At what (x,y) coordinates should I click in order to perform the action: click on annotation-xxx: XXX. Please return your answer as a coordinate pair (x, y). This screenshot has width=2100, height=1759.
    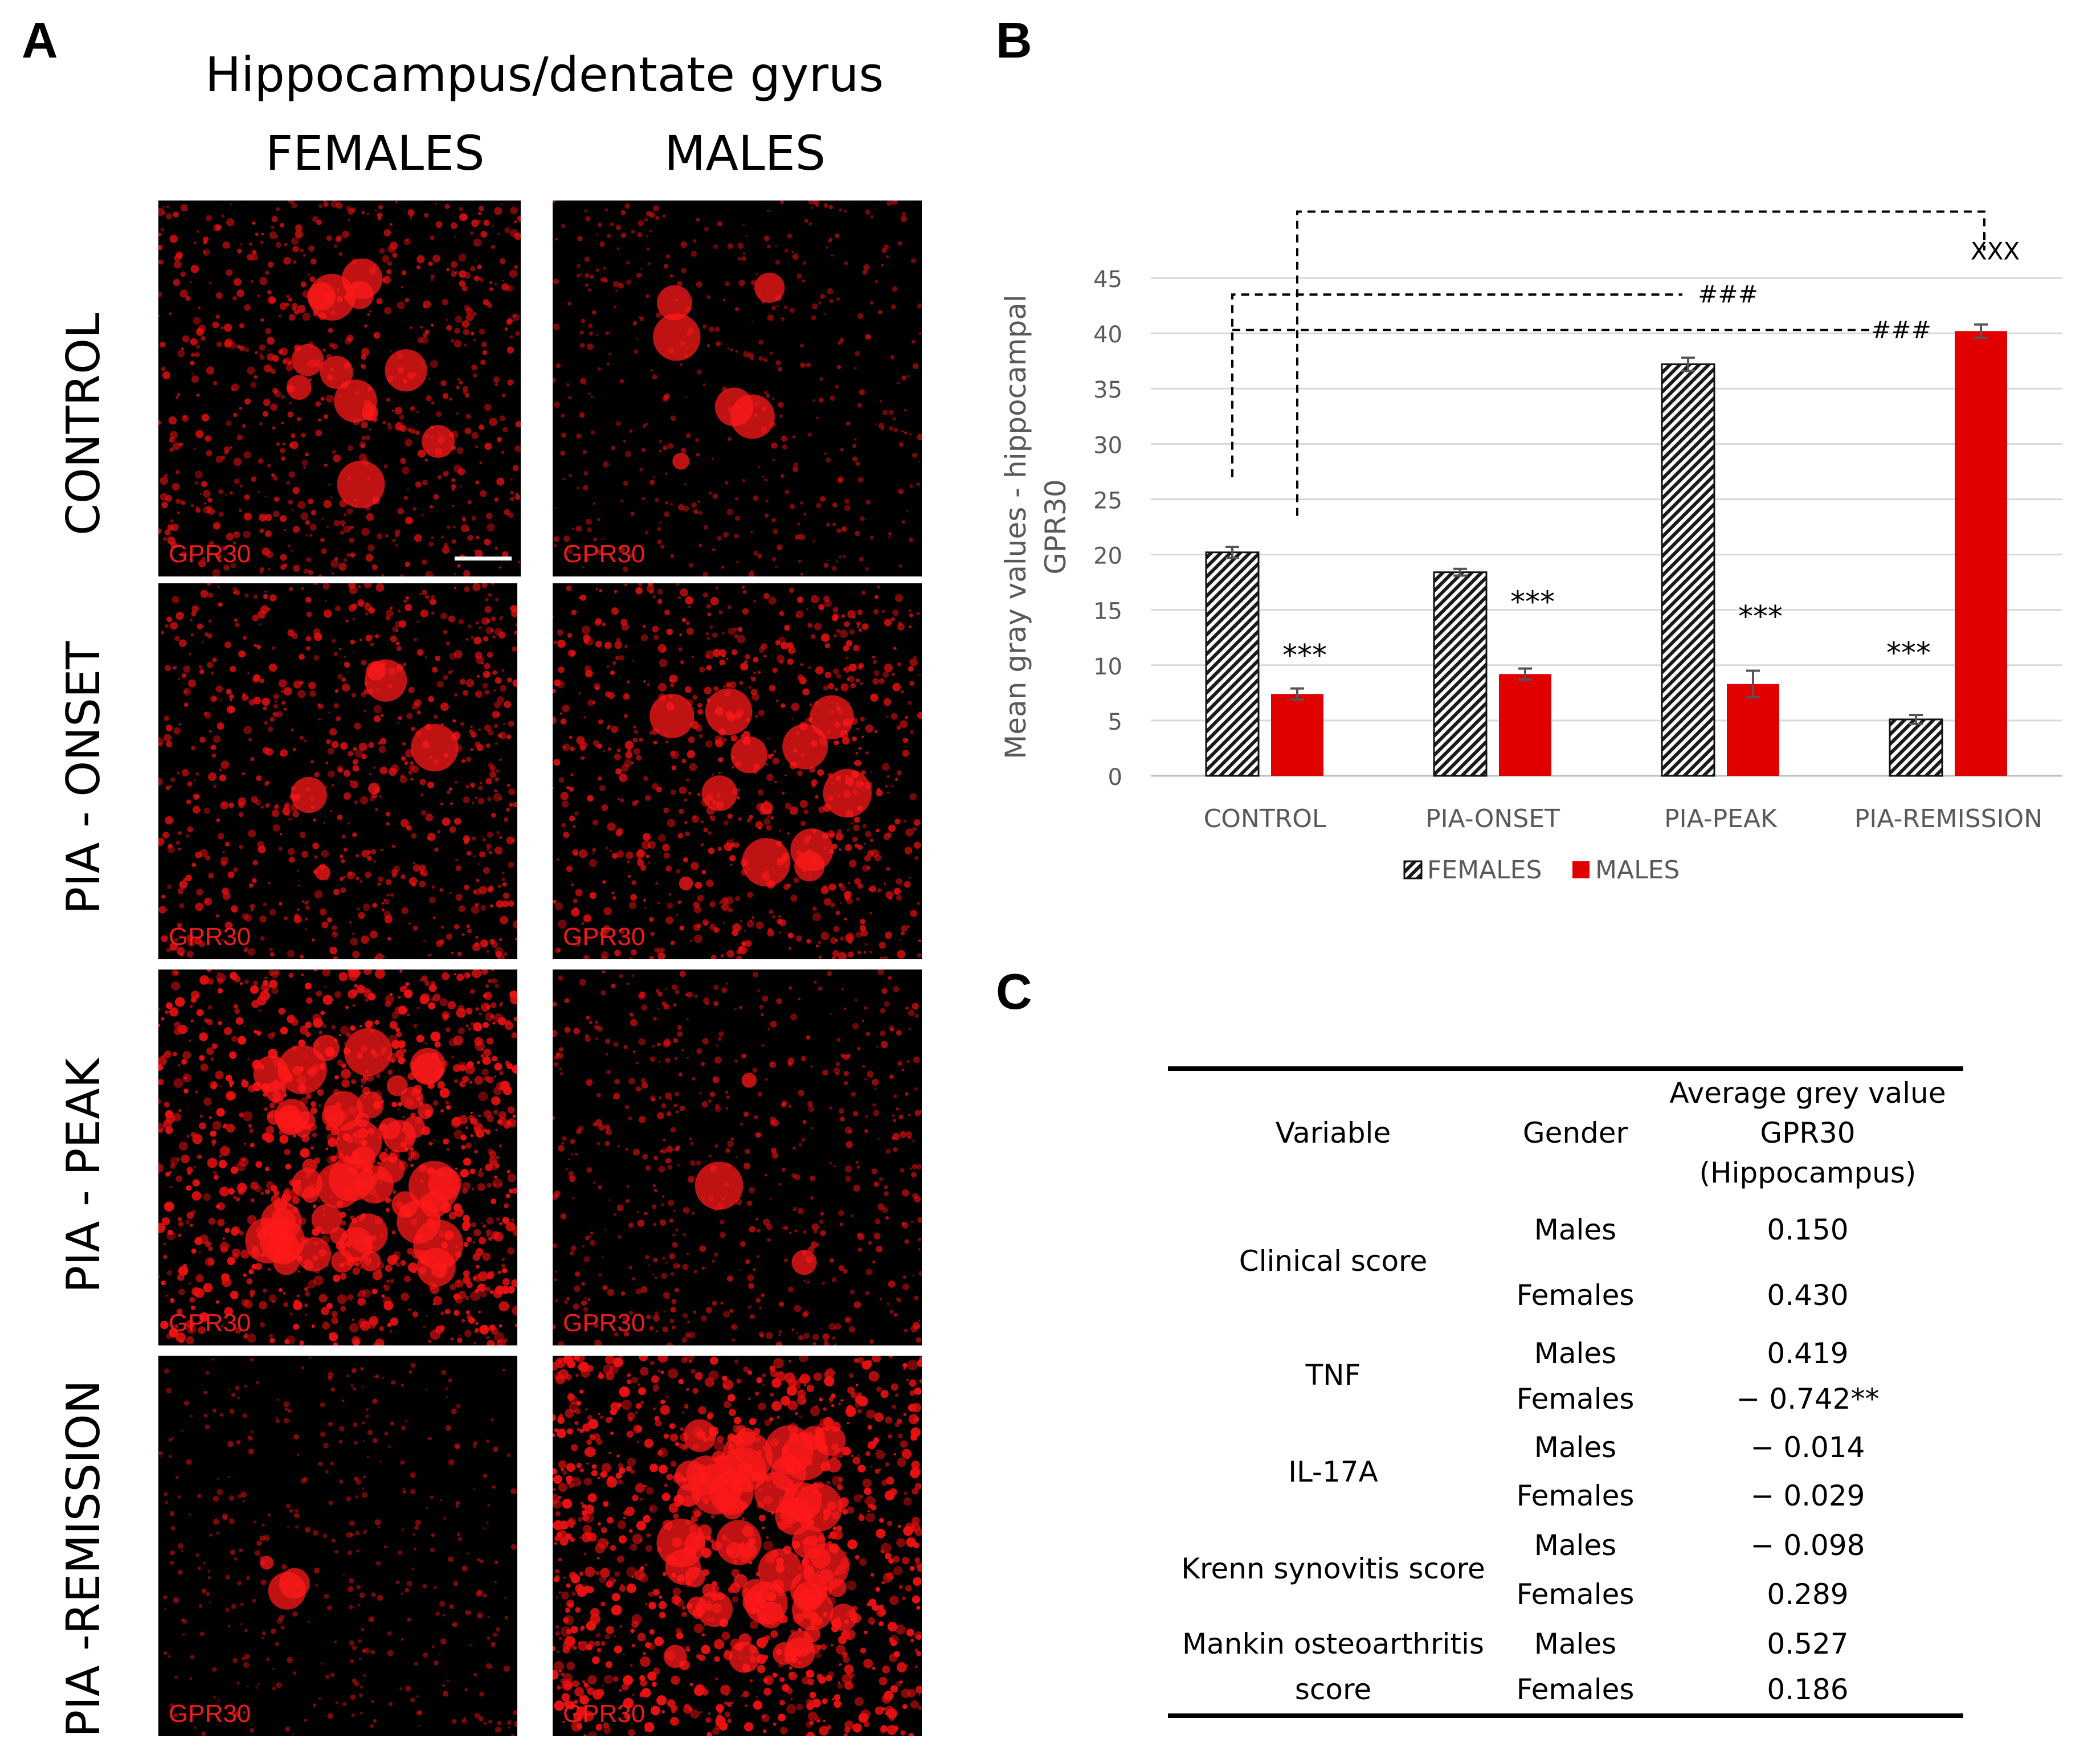
    Looking at the image, I should click on (1995, 251).